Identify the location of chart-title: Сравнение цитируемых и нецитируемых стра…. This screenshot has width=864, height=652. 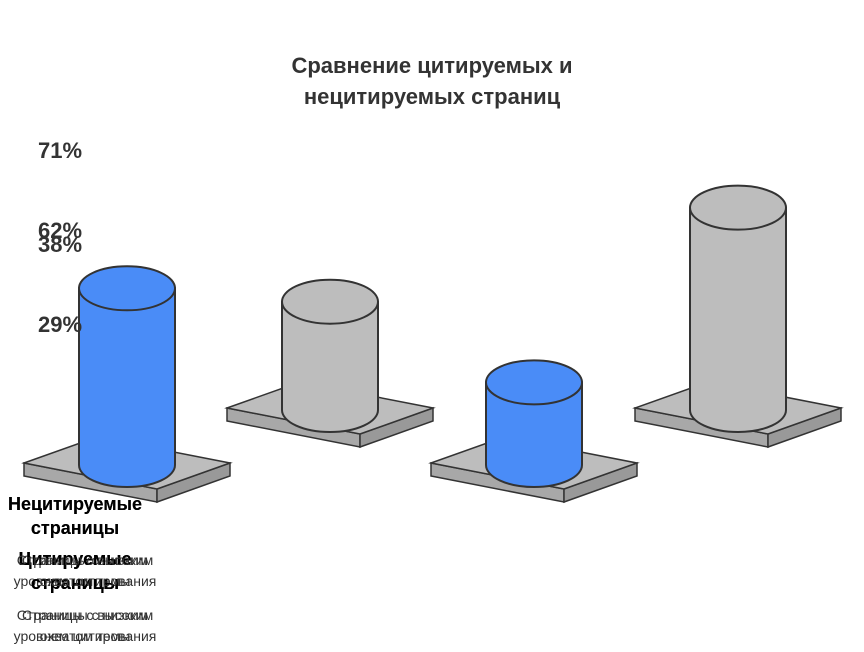
(432, 81).